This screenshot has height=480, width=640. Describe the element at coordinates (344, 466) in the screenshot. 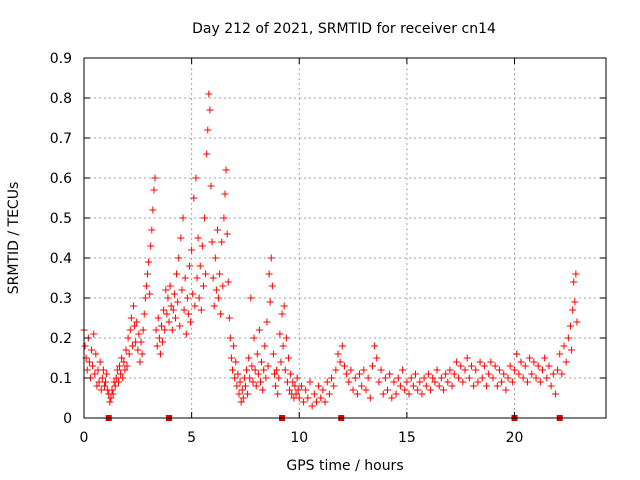

I see `x-axis-label: GPS time / hours` at that location.